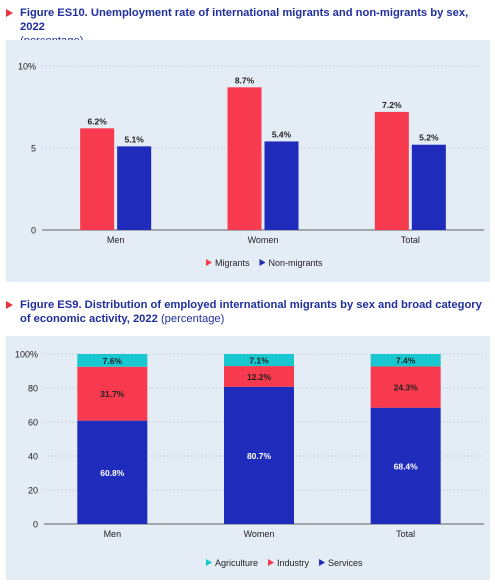 This screenshot has width=495, height=585. Describe the element at coordinates (33, 491) in the screenshot. I see `y-tick-label: 20` at that location.